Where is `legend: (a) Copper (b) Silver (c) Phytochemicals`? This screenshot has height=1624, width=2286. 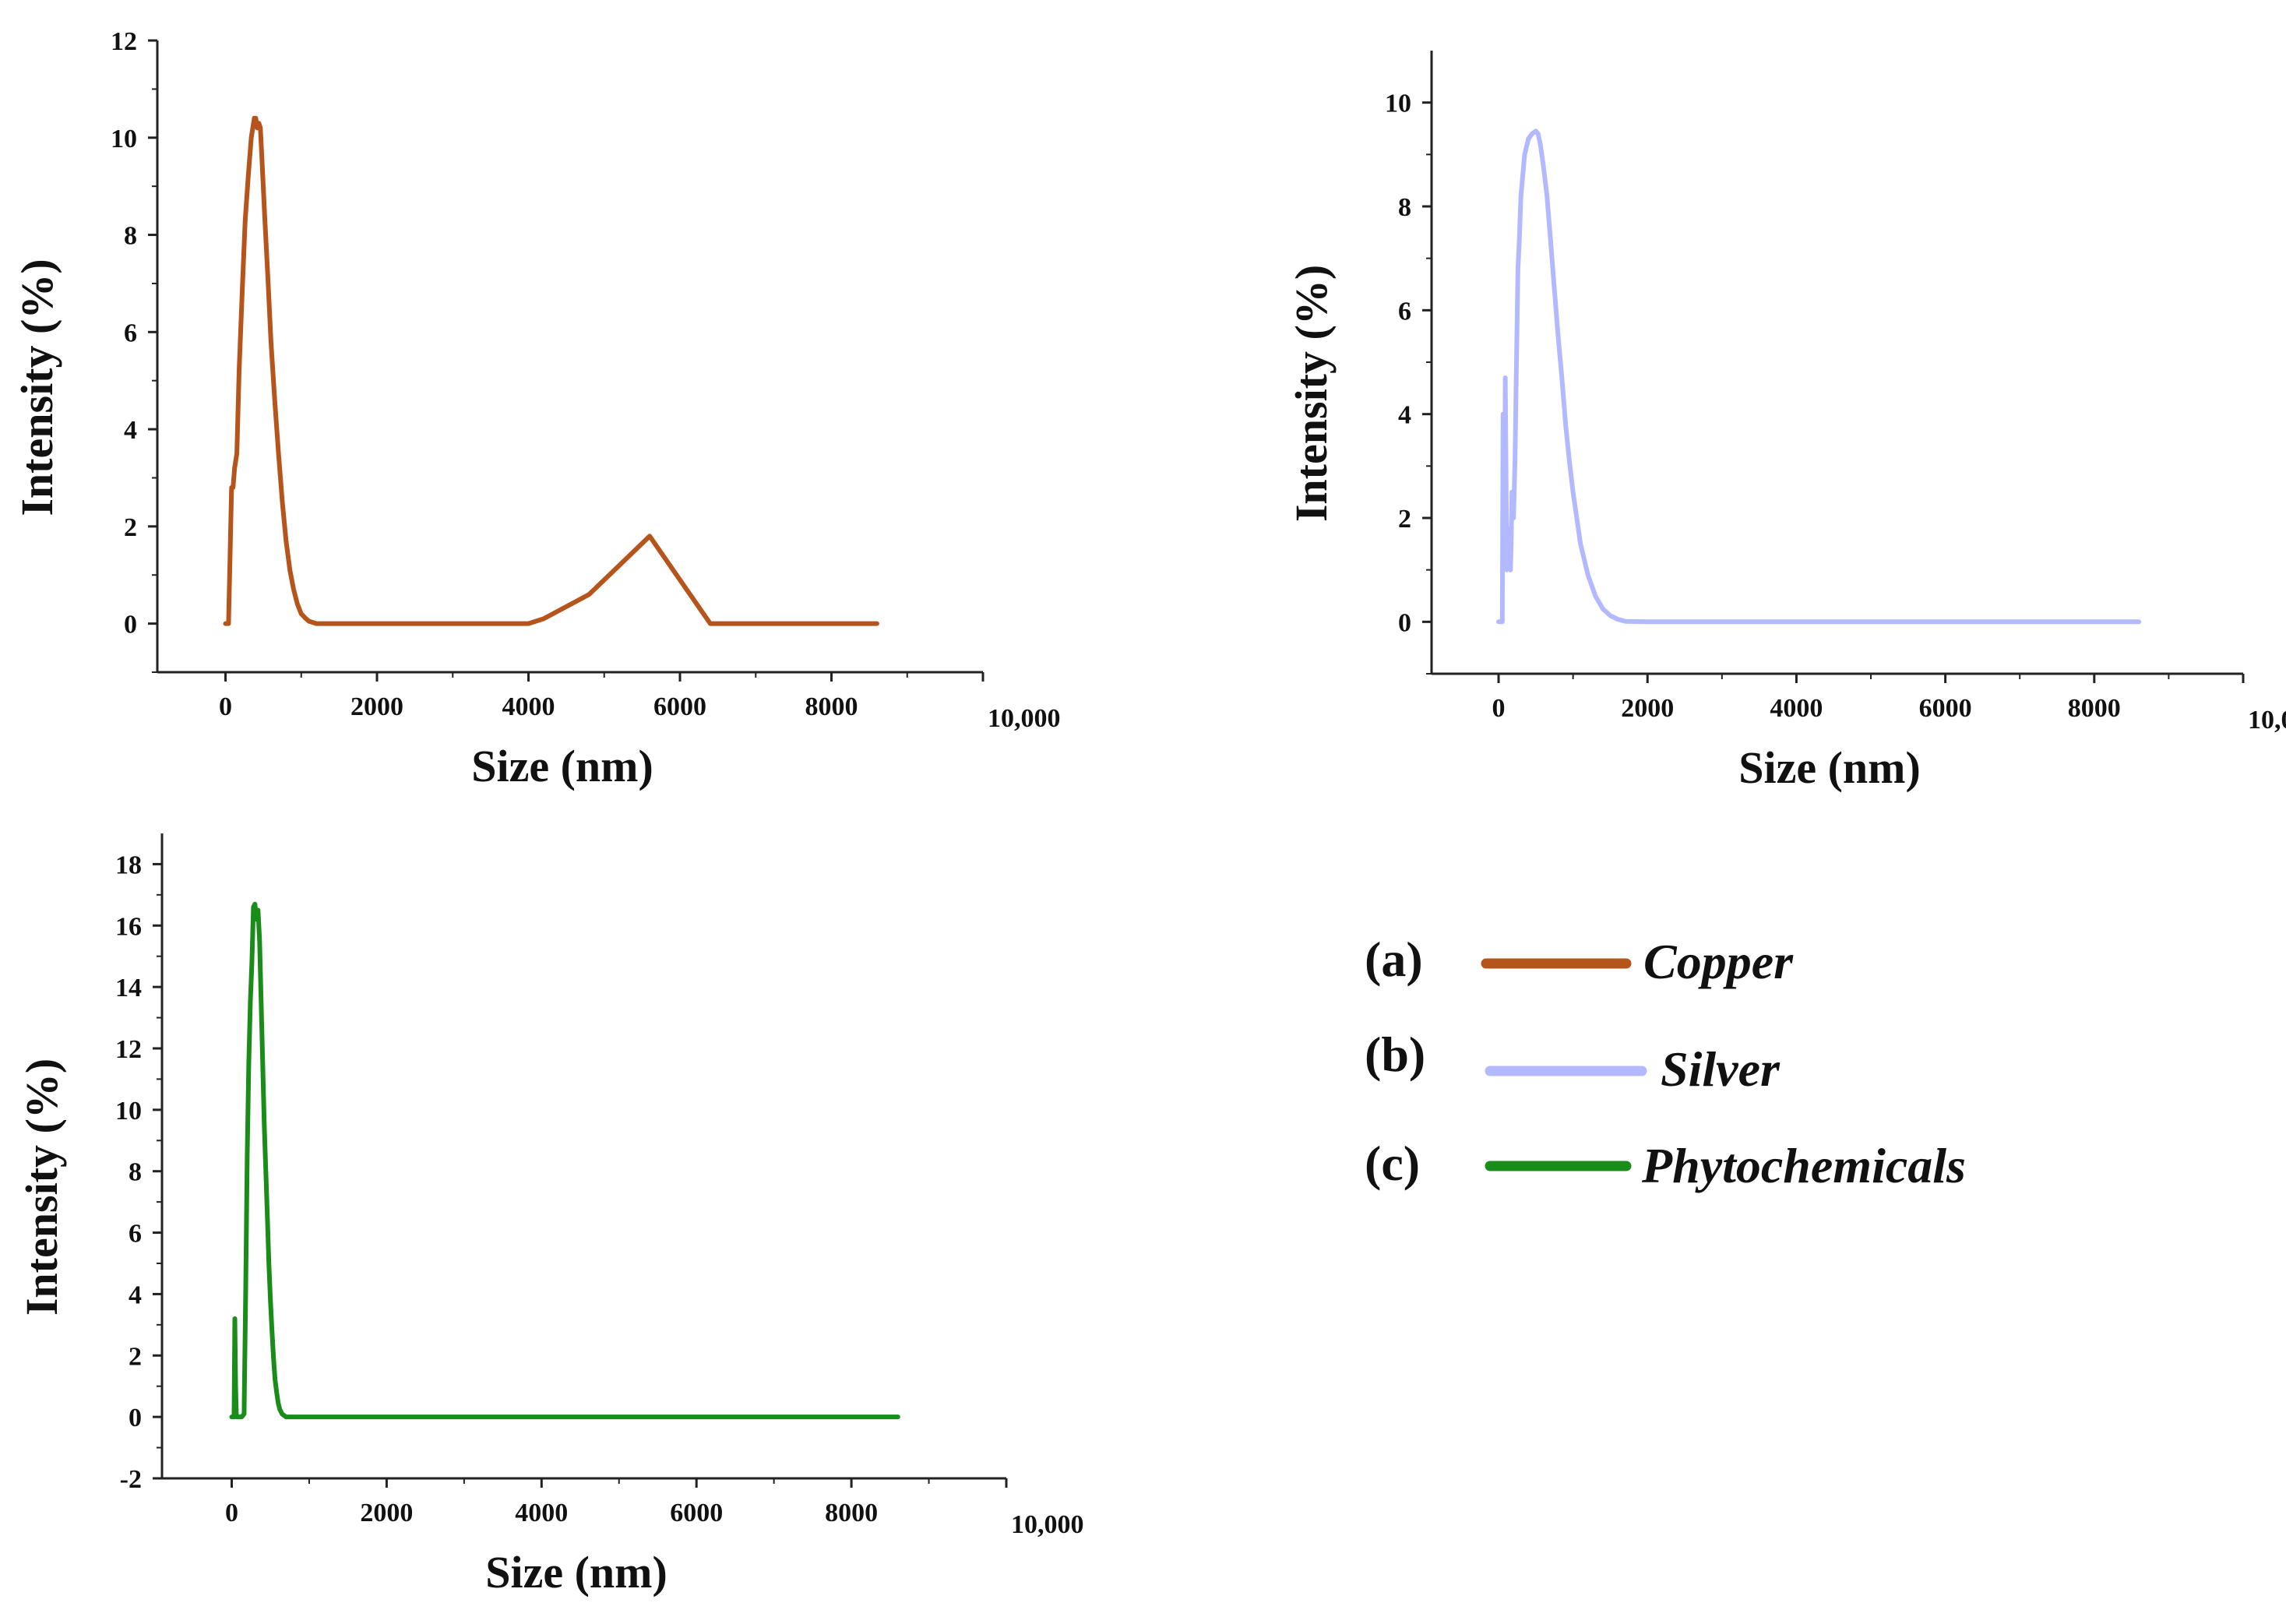
legend: (a) Copper (b) Silver (c) Phytochemicals is located at coordinates (1665, 1062).